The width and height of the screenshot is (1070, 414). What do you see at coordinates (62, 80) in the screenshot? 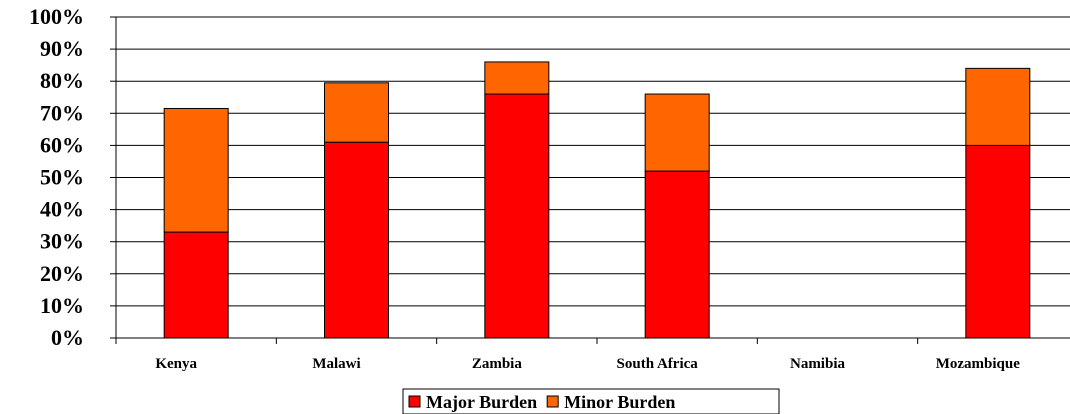
I see `y-tick-label: 80%` at bounding box center [62, 80].